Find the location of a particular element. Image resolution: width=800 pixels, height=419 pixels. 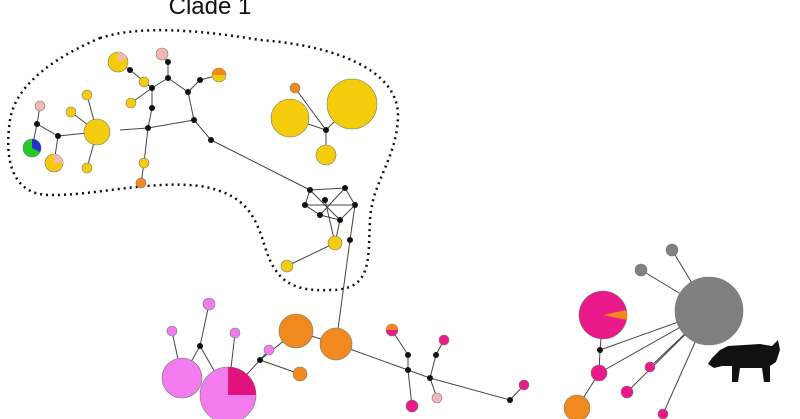

pig-icon is located at coordinates (744, 361).